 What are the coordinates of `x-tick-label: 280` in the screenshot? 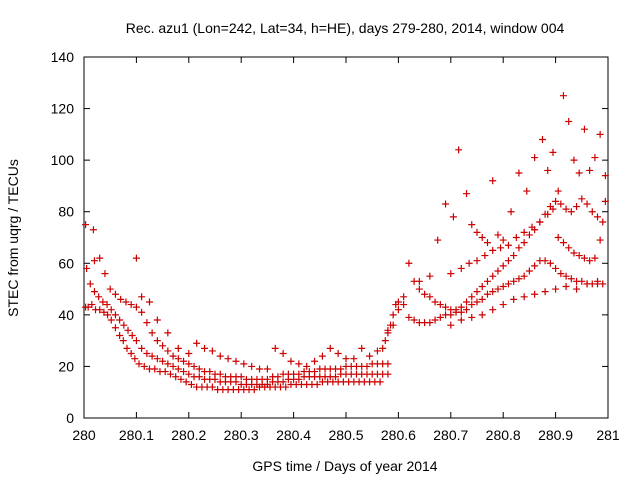 It's located at (84, 435).